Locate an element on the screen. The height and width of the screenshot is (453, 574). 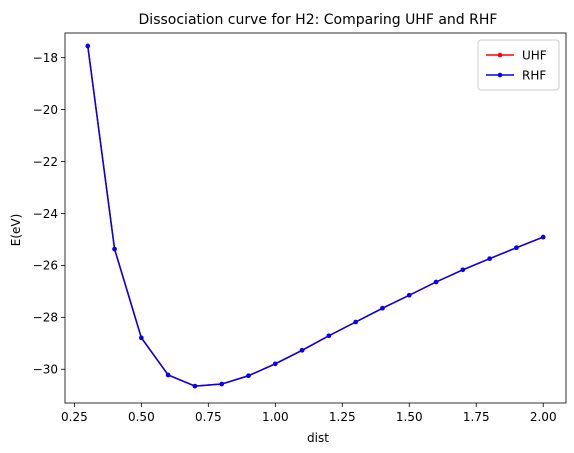
y-tick-label: −24 is located at coordinates (45, 214).